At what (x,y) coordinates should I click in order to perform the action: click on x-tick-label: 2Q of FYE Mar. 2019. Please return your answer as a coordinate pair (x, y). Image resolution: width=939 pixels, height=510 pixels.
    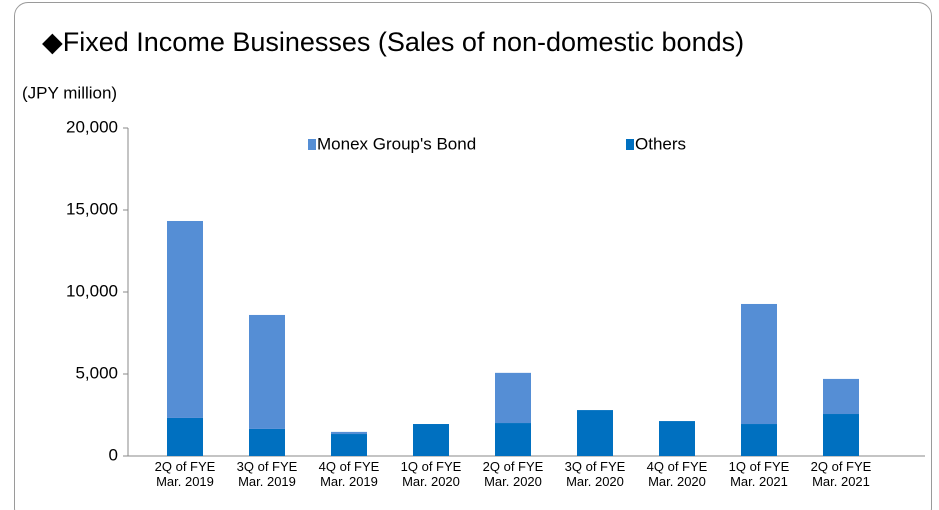
    Looking at the image, I should click on (185, 474).